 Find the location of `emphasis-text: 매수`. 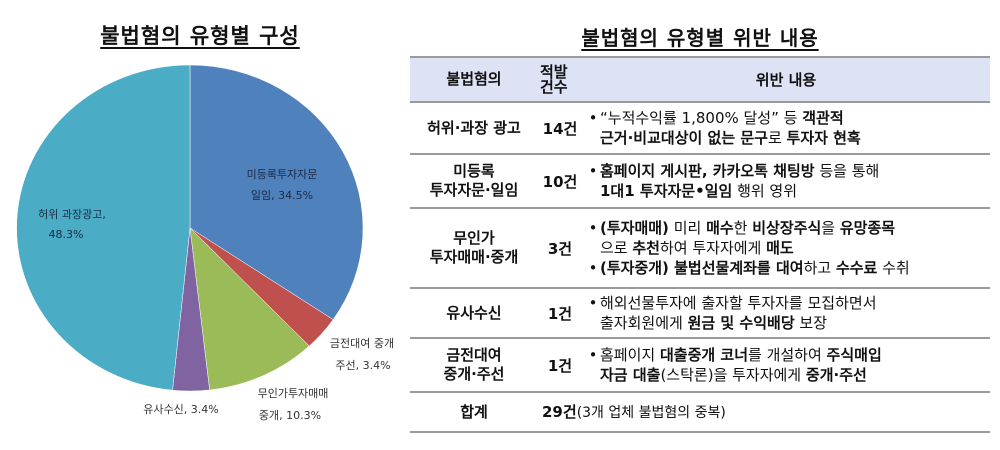

emphasis-text: 매수 is located at coordinates (720, 228).